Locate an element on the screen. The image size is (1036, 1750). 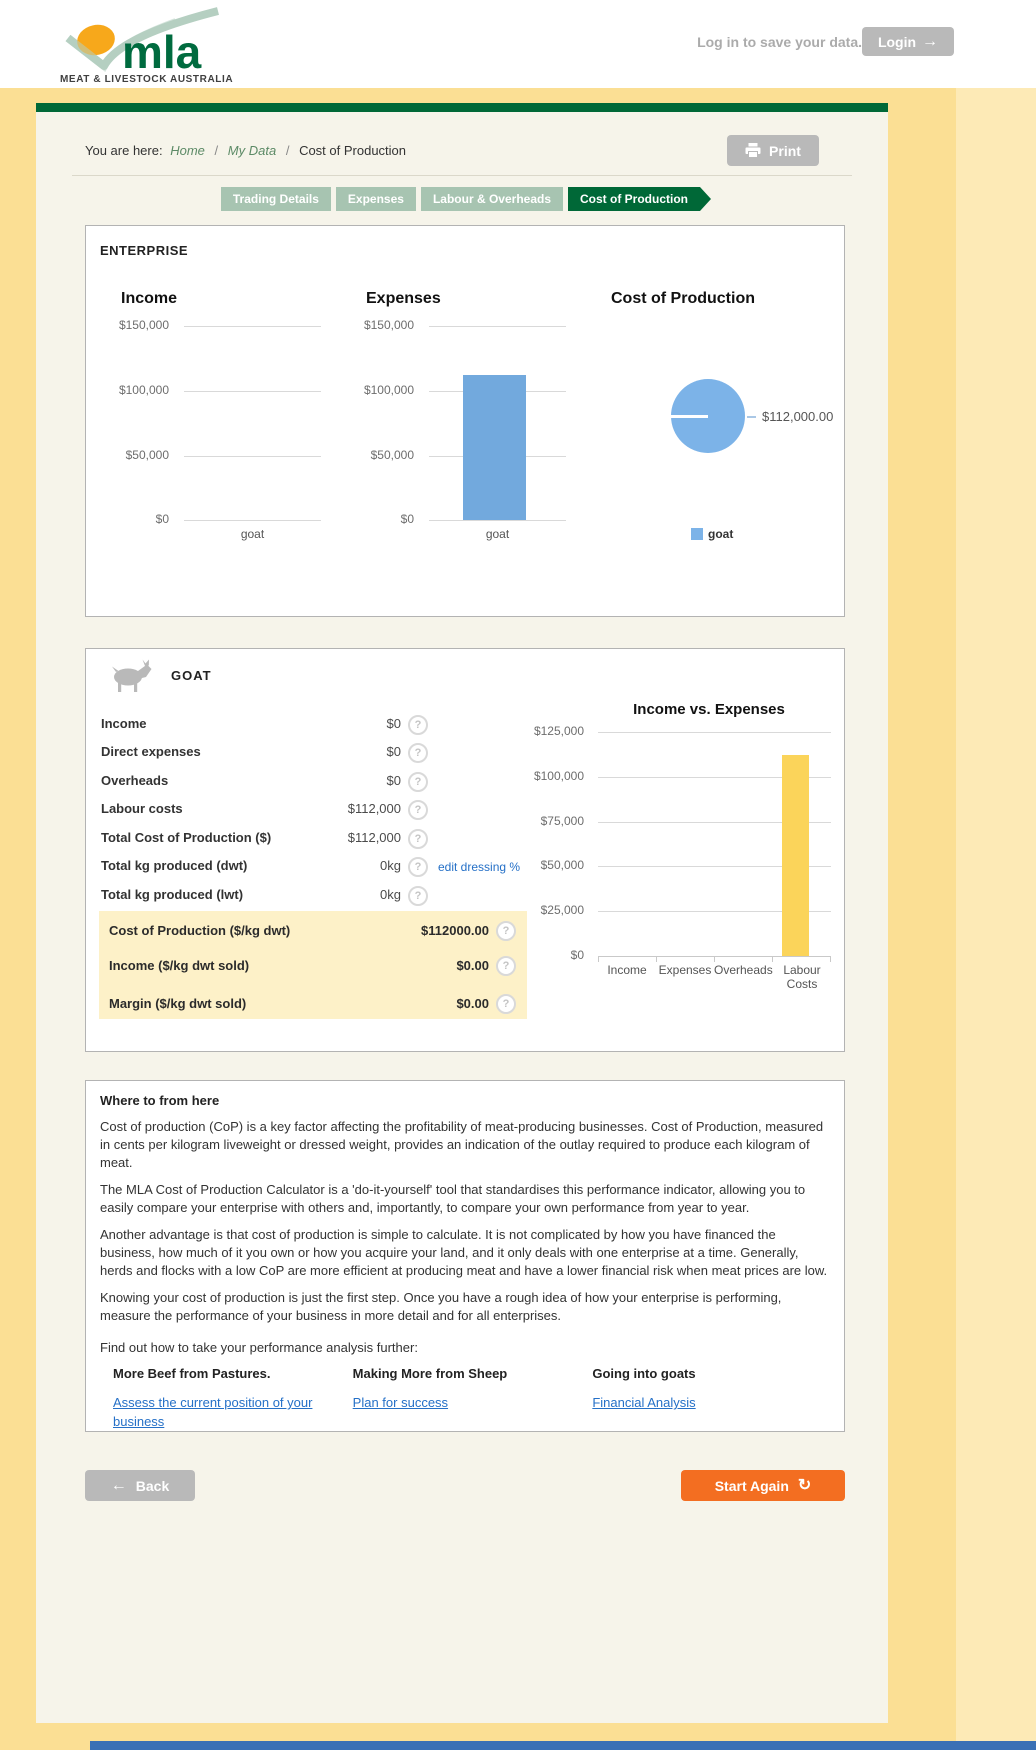
goat-row-labour-costs: Labour costs $112,000 is located at coordinates (251, 808).